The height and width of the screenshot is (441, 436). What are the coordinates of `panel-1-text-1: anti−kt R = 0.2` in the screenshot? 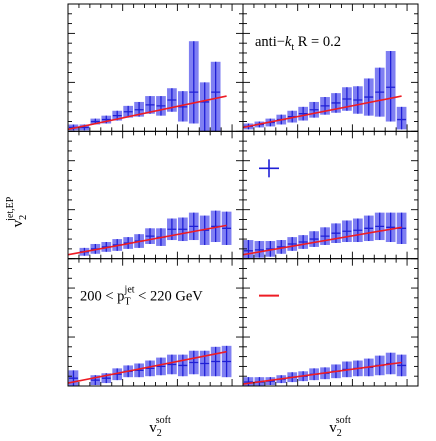 It's located at (298, 43).